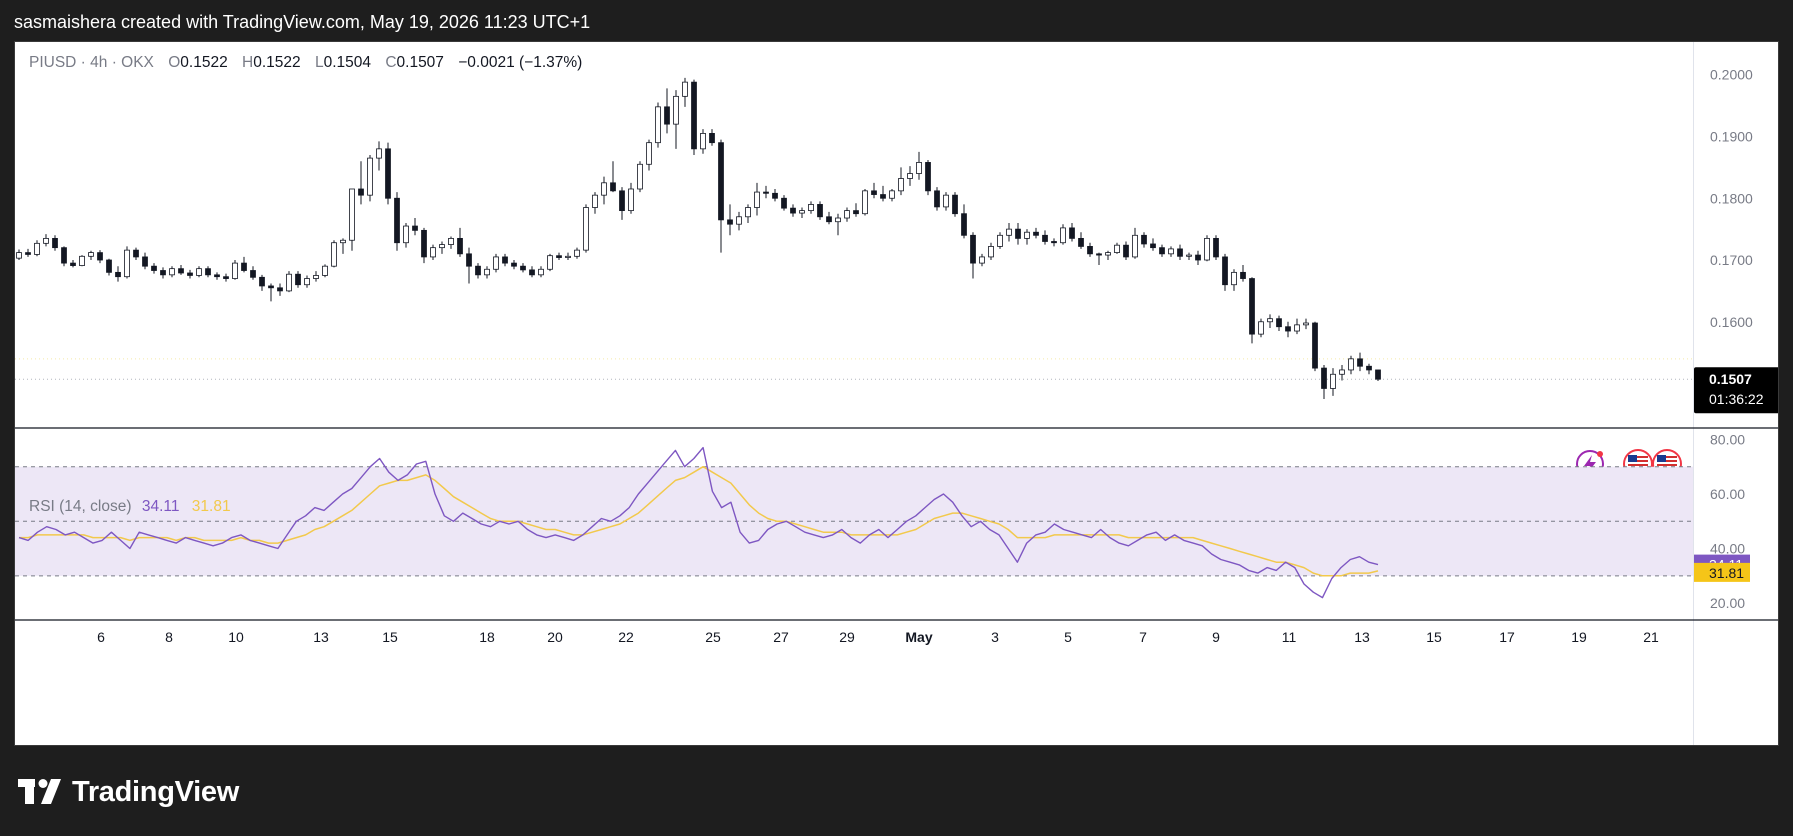 The image size is (1793, 836). Describe the element at coordinates (160, 506) in the screenshot. I see `rsi-value: 34.11` at that location.